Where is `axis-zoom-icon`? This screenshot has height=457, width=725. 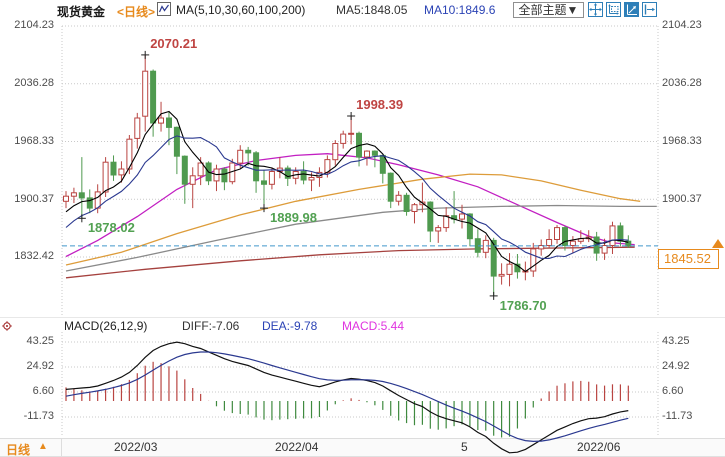
axis-zoom-icon is located at coordinates (631, 9).